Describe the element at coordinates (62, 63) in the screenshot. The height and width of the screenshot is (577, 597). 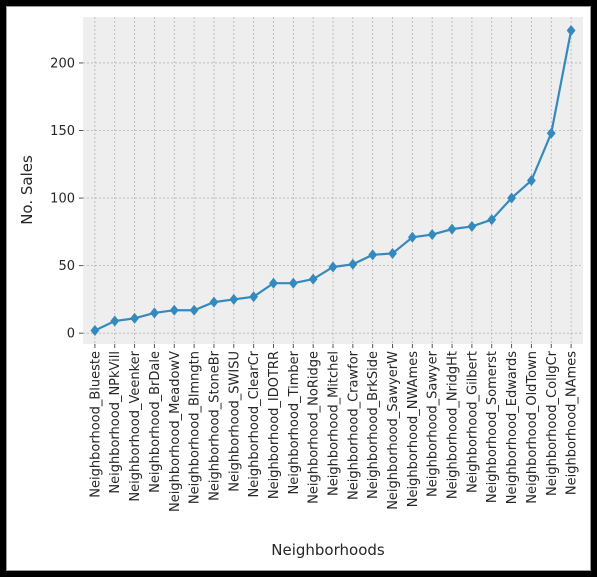
I see `y-tick-label: 200` at that location.